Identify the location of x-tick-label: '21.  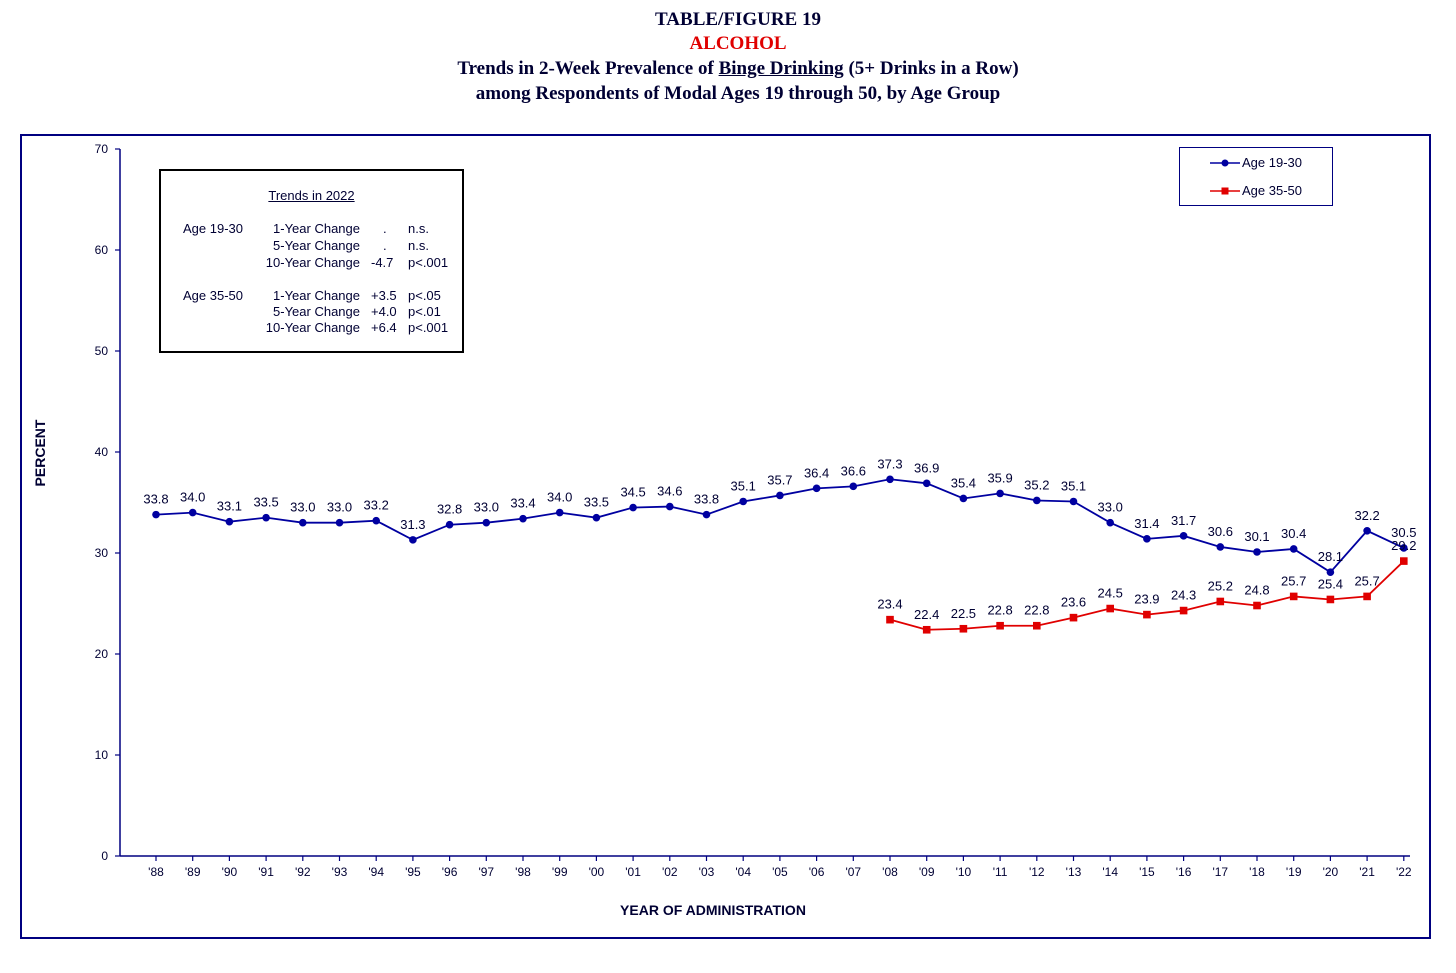
(1367, 872).